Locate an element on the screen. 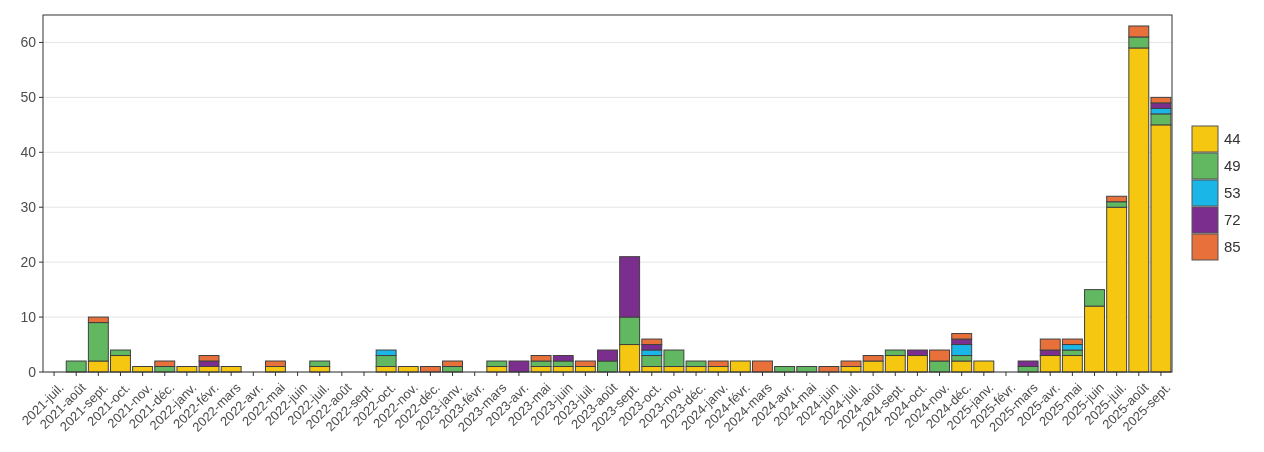 The height and width of the screenshot is (452, 1264). y-tick-label: 40 is located at coordinates (28, 152).